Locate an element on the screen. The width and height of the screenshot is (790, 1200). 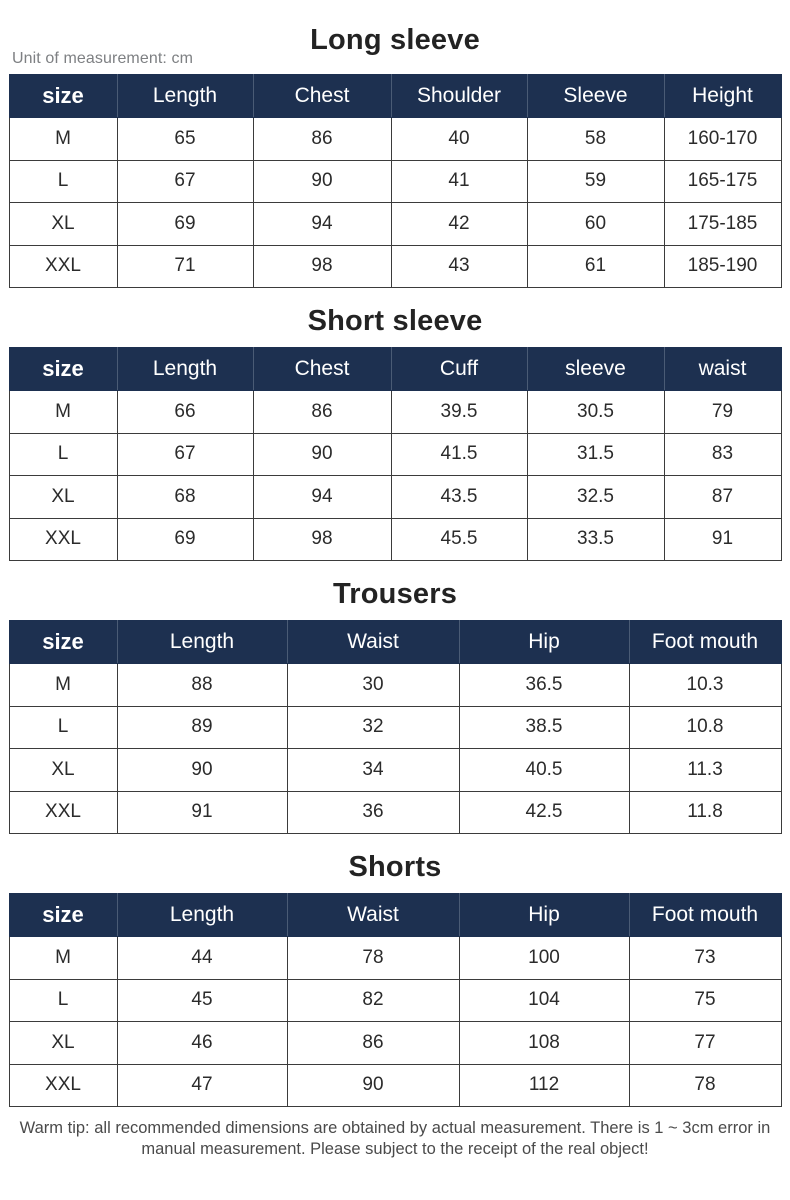
unit-of-measurement-label: Unit of measurement: cm is located at coordinates (103, 58).